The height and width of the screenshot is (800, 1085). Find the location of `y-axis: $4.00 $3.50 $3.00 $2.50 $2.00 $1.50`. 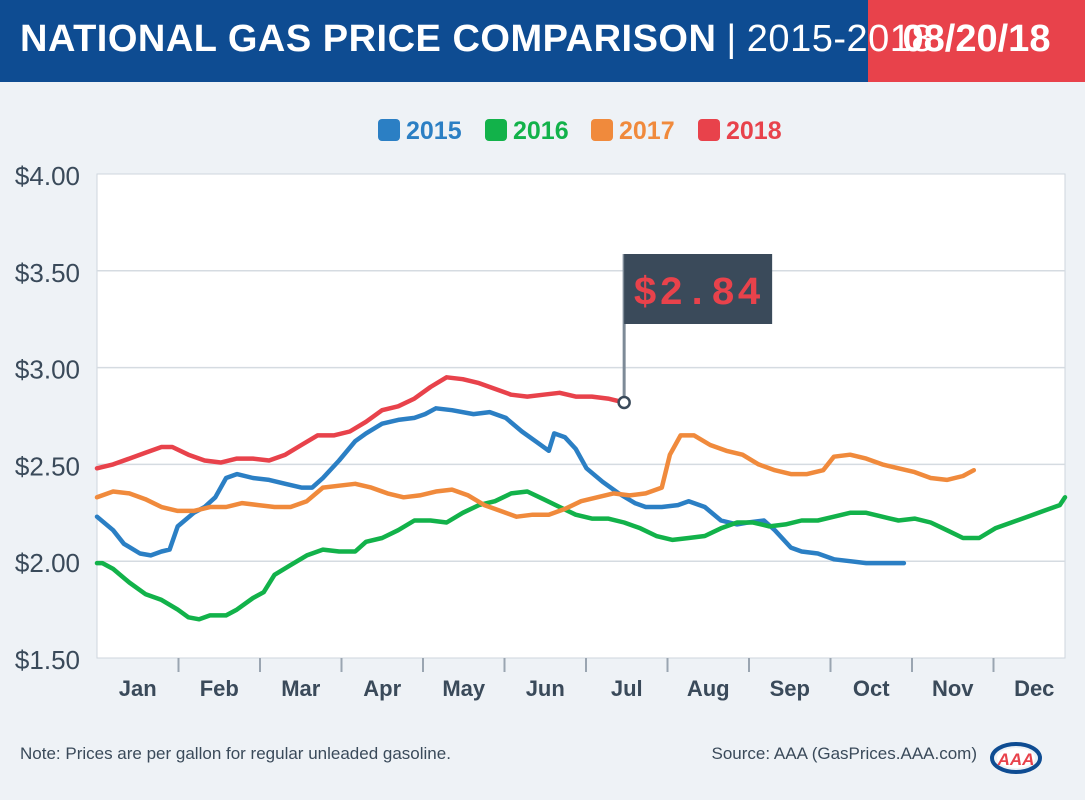

y-axis: $4.00 $3.50 $3.00 $2.50 $2.00 $1.50 is located at coordinates (47, 418).